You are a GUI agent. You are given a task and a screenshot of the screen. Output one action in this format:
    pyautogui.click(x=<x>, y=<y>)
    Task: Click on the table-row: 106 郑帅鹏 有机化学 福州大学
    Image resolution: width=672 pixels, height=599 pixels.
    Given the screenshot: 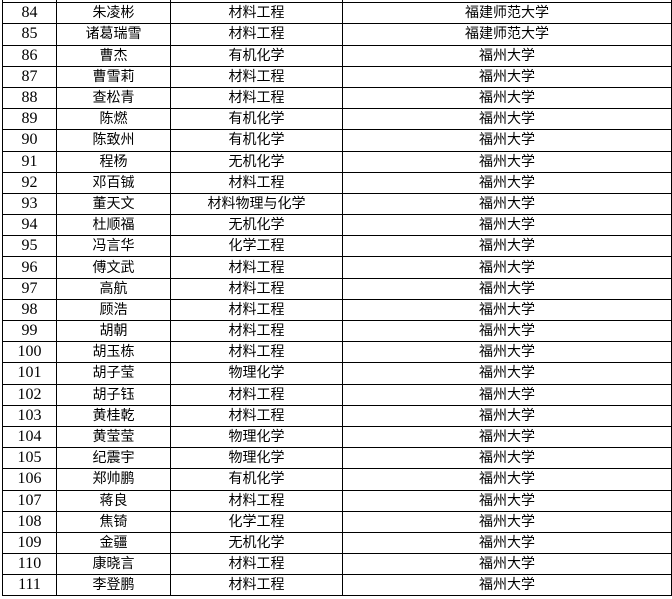 What is the action you would take?
    pyautogui.click(x=337, y=479)
    